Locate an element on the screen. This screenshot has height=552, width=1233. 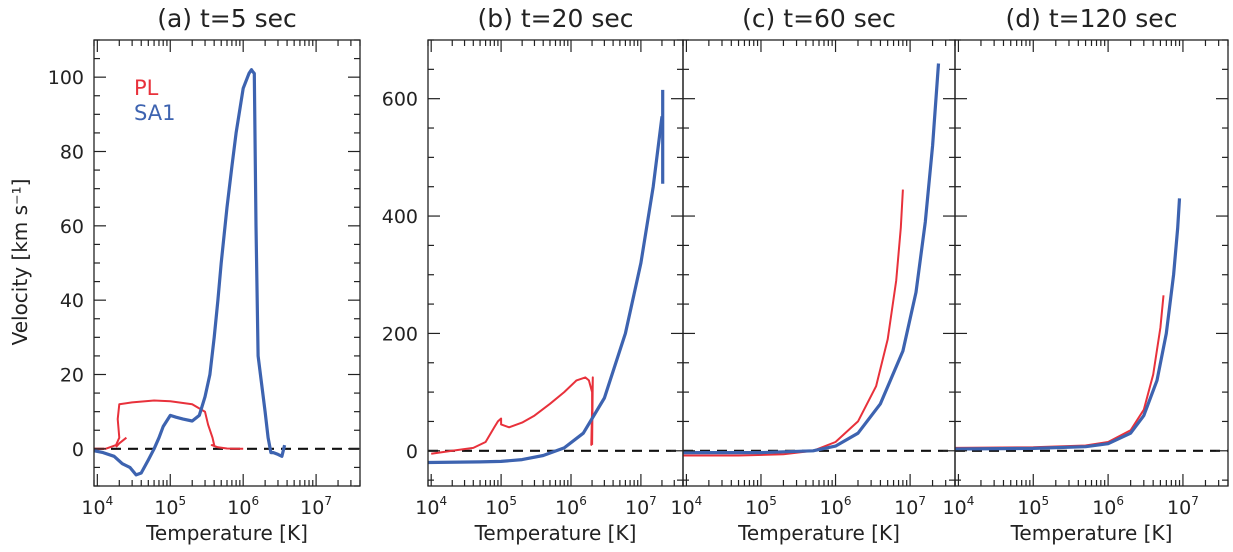
x-axis-label-b: Temperature [K] is located at coordinates (555, 533).